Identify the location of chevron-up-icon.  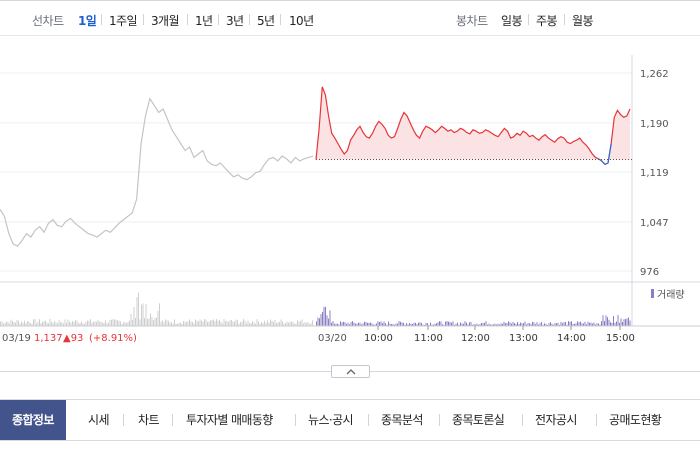
(351, 372).